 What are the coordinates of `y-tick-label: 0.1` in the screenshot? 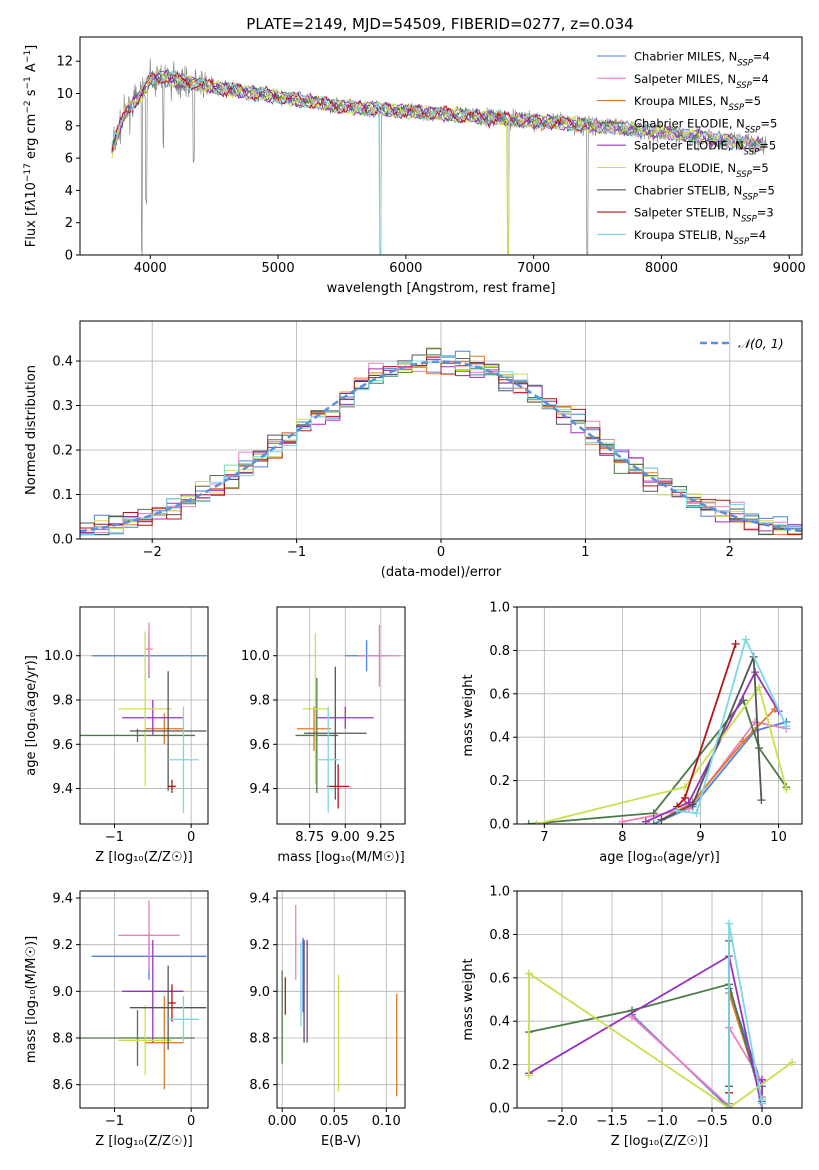 It's located at (62, 495).